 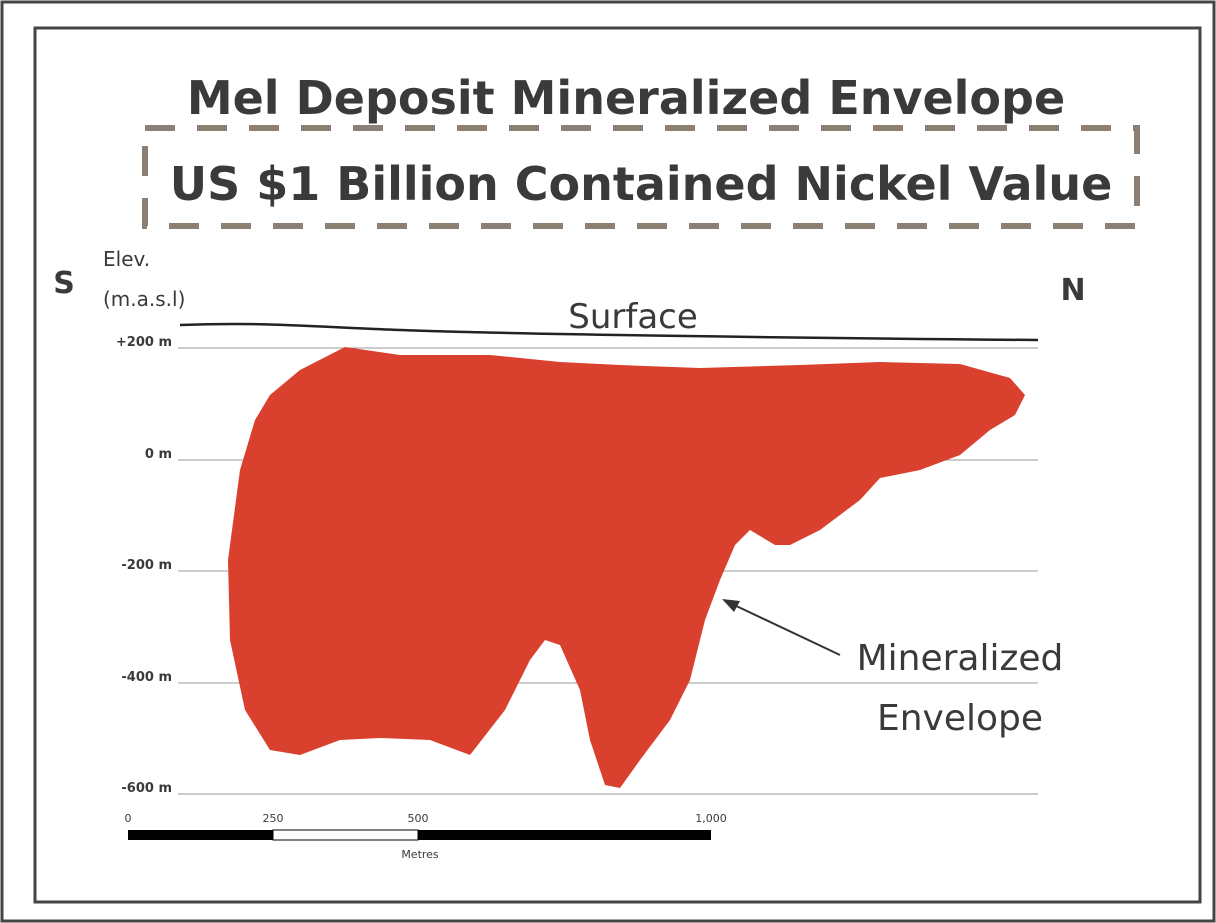 What do you see at coordinates (960, 658) in the screenshot?
I see `annotation-line: Mineralized` at bounding box center [960, 658].